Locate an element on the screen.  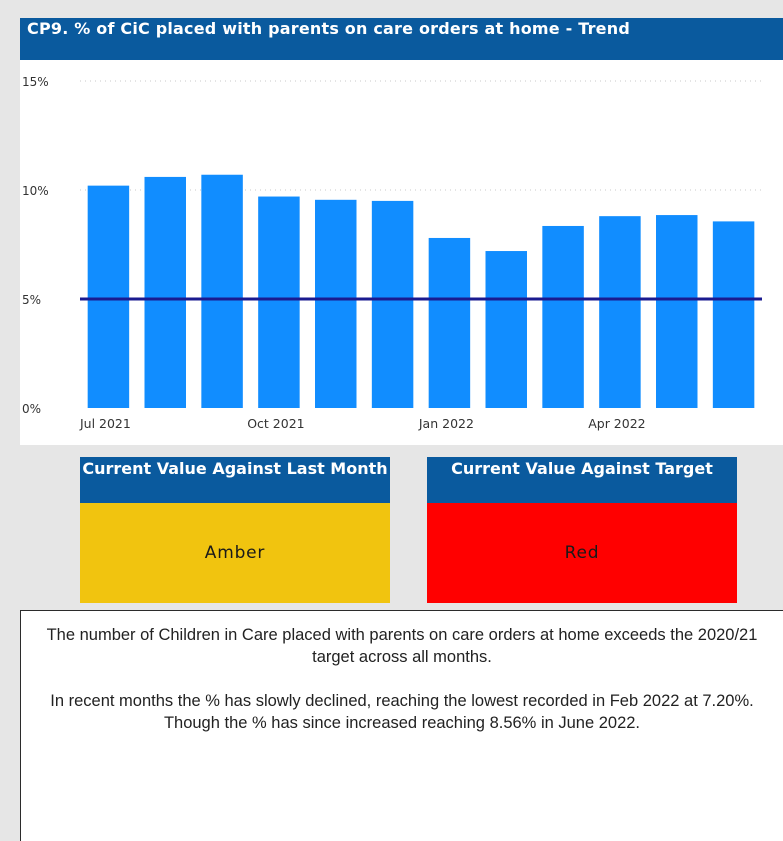
card-last-month-header: Current Value Against Last Month is located at coordinates (235, 480).